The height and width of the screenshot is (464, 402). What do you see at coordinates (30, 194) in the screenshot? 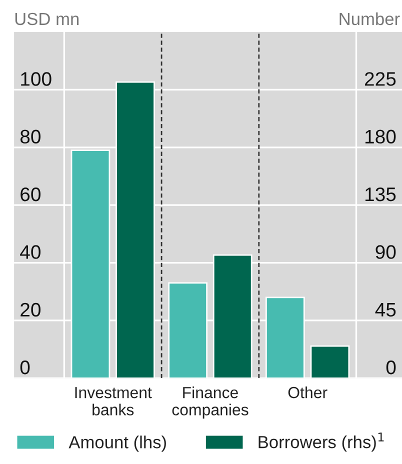
I see `y-tick-label: 60` at bounding box center [30, 194].